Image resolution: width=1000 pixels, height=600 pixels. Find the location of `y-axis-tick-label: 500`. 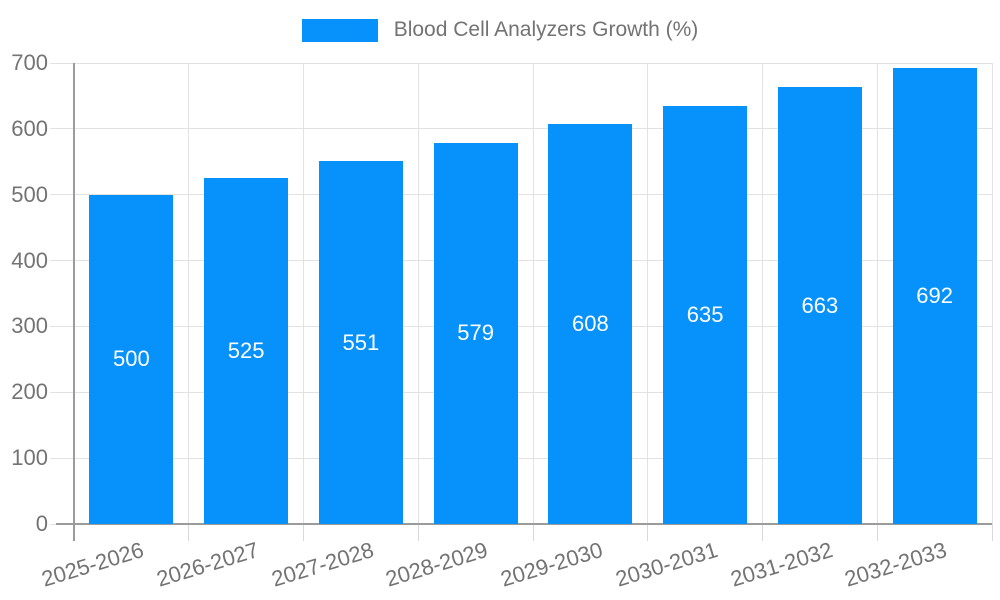

y-axis-tick-label: 500 is located at coordinates (29, 194).